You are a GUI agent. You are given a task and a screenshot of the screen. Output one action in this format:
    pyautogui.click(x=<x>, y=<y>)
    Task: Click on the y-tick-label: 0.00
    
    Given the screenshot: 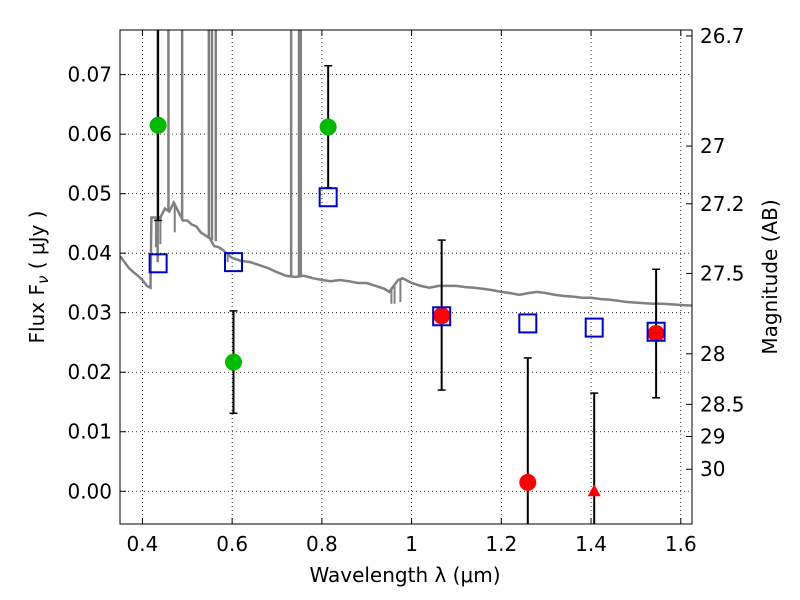 What is the action you would take?
    pyautogui.click(x=89, y=491)
    